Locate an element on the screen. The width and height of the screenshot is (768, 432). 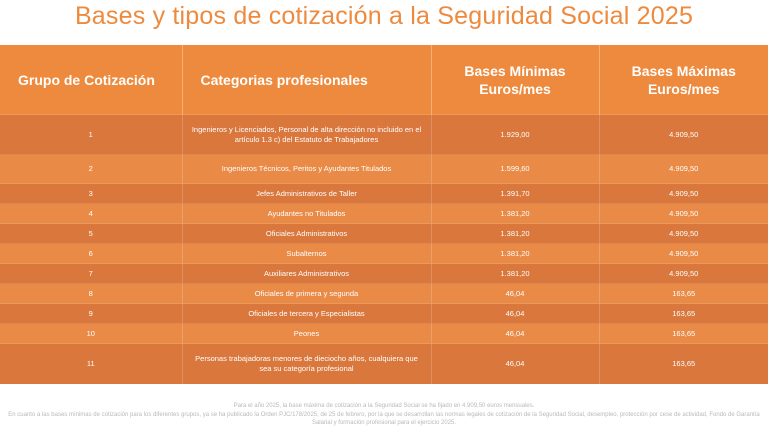
table-row: 10 Peones 46,04 163,65 is located at coordinates (384, 333).